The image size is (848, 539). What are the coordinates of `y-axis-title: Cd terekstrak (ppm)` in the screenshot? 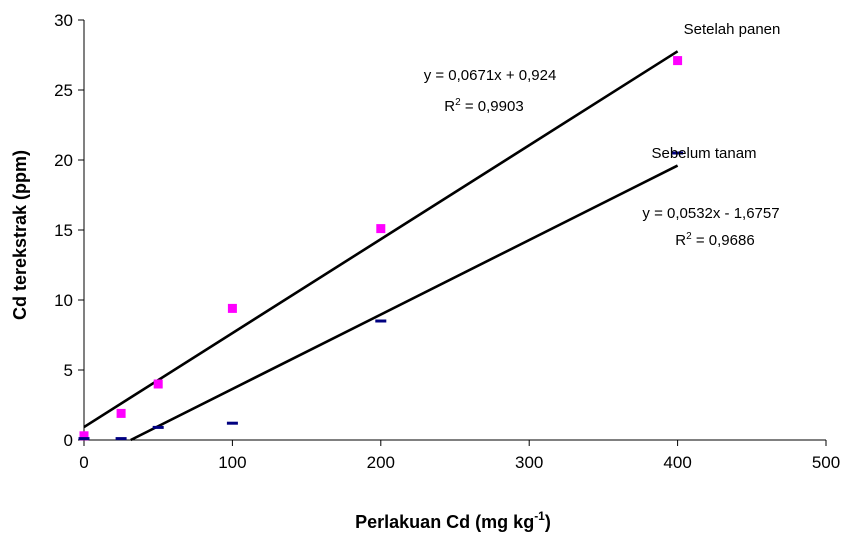 It's located at (20, 235).